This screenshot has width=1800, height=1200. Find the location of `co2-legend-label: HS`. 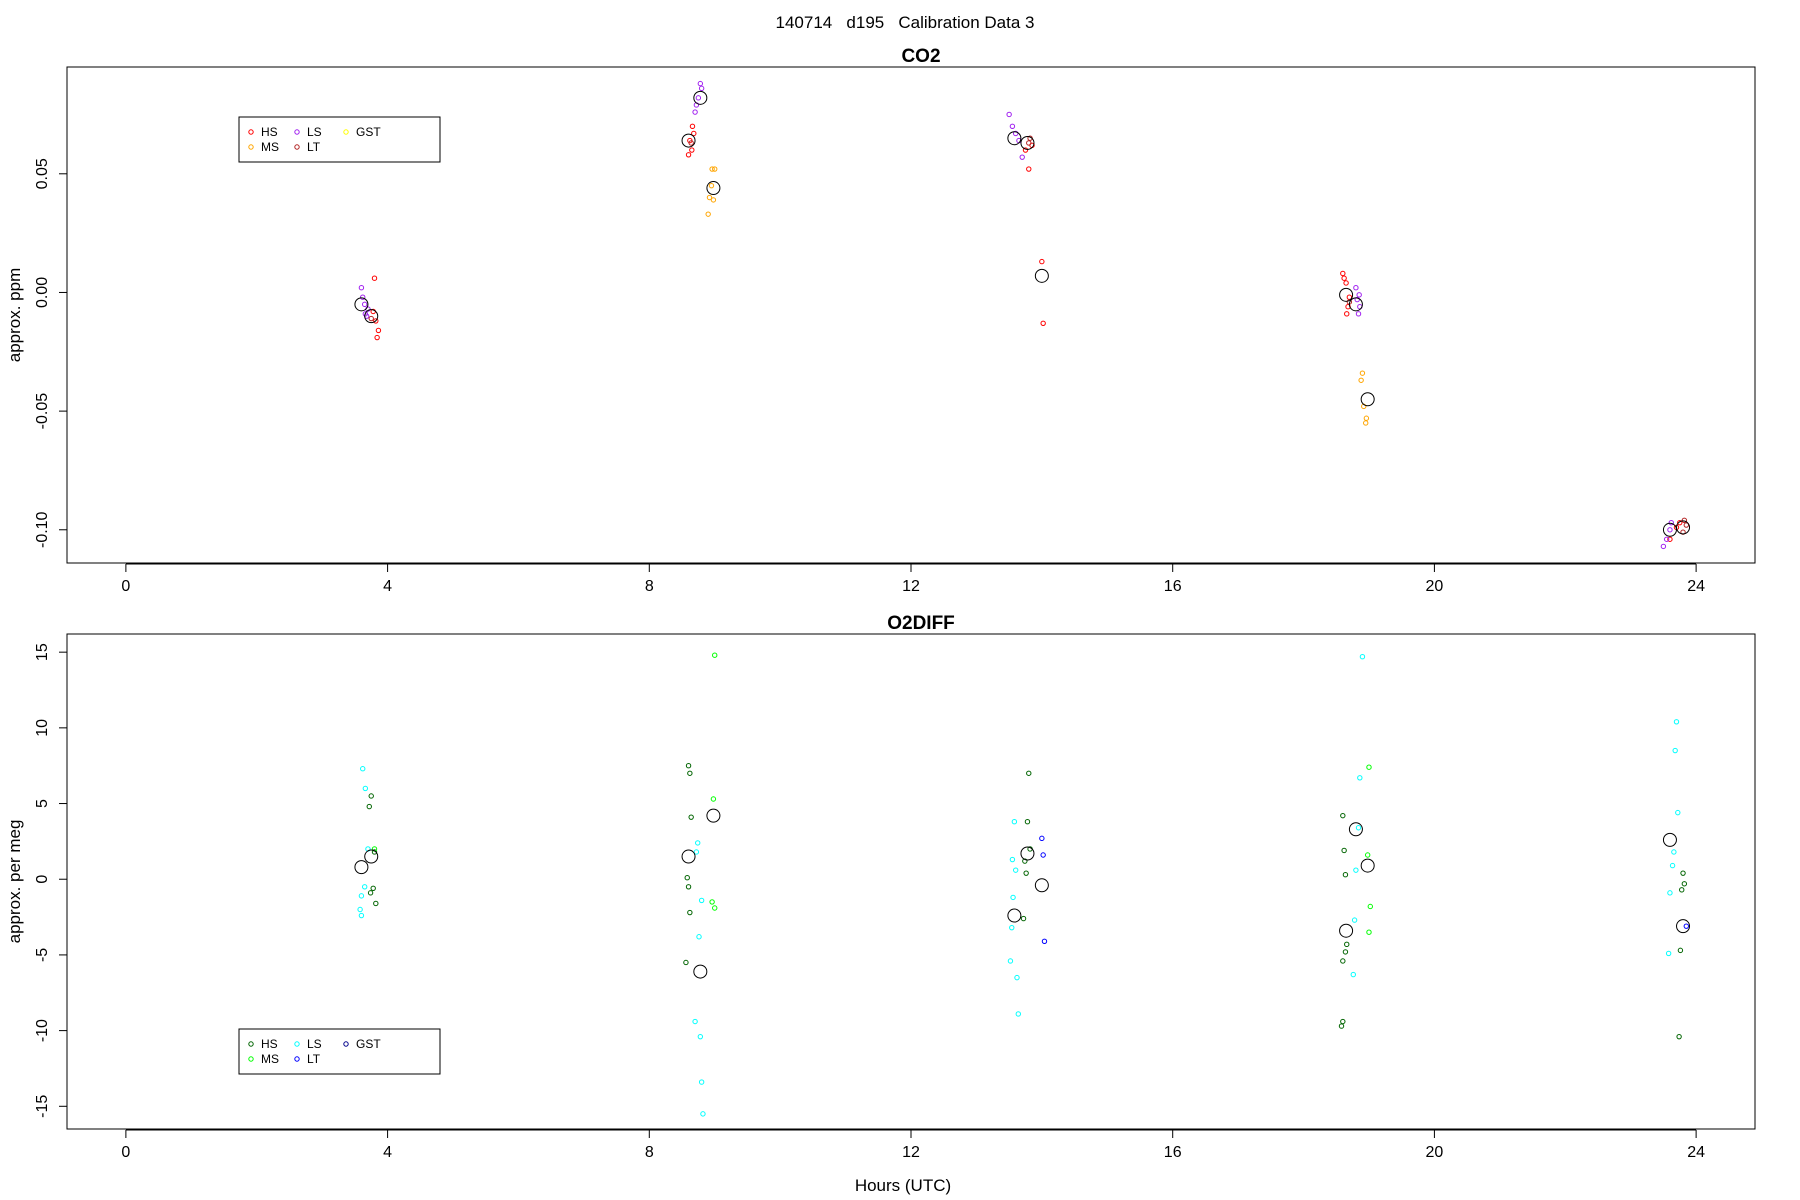

co2-legend-label: HS is located at coordinates (269, 132).